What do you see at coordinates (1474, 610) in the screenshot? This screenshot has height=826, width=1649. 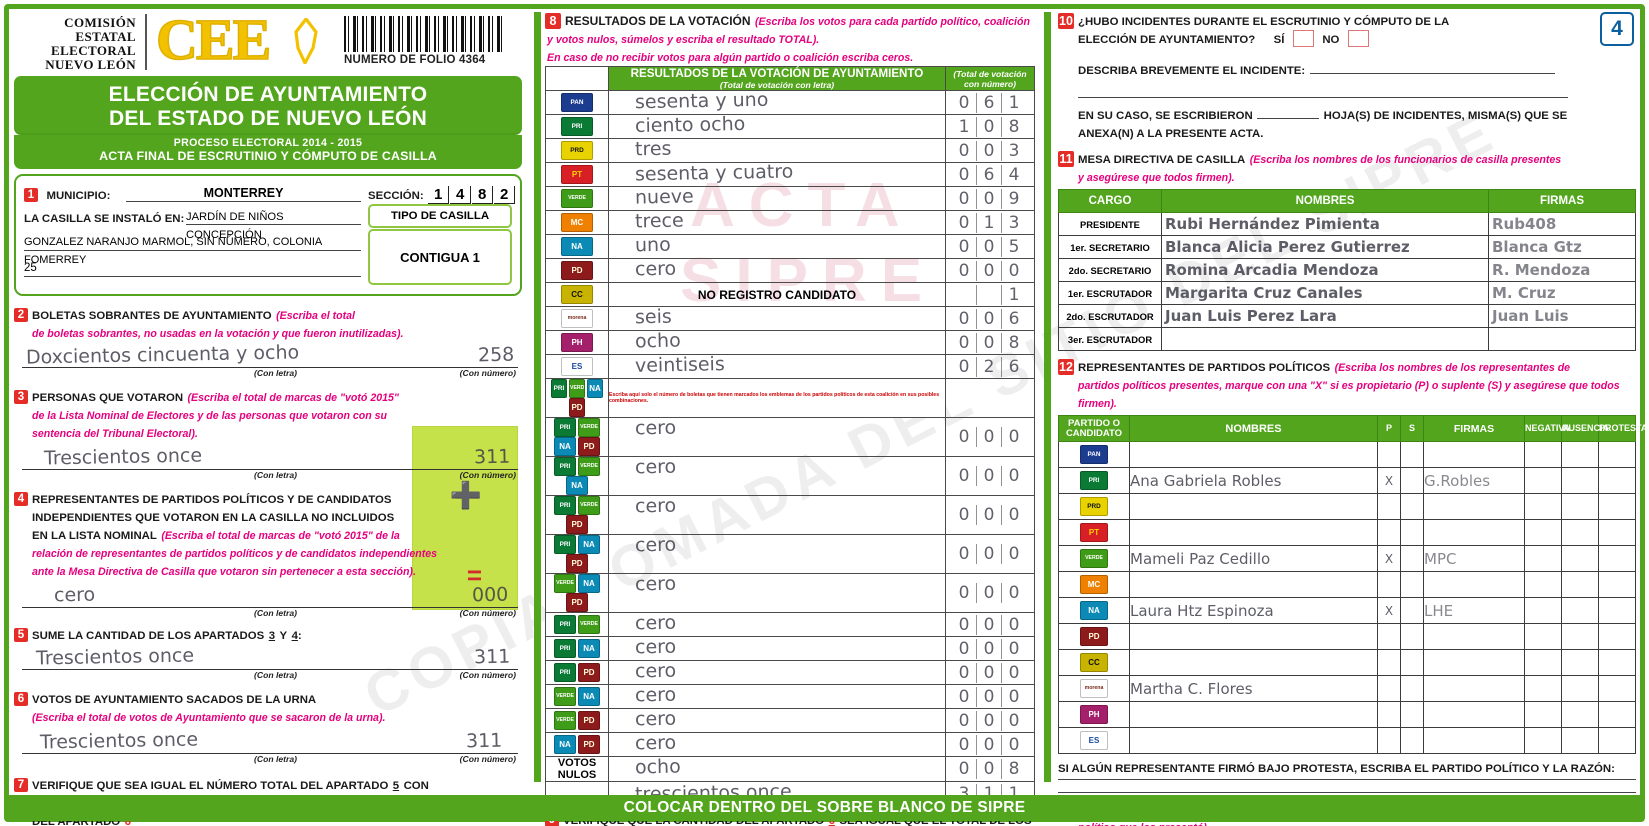 I see `representante-firma: LHE` at bounding box center [1474, 610].